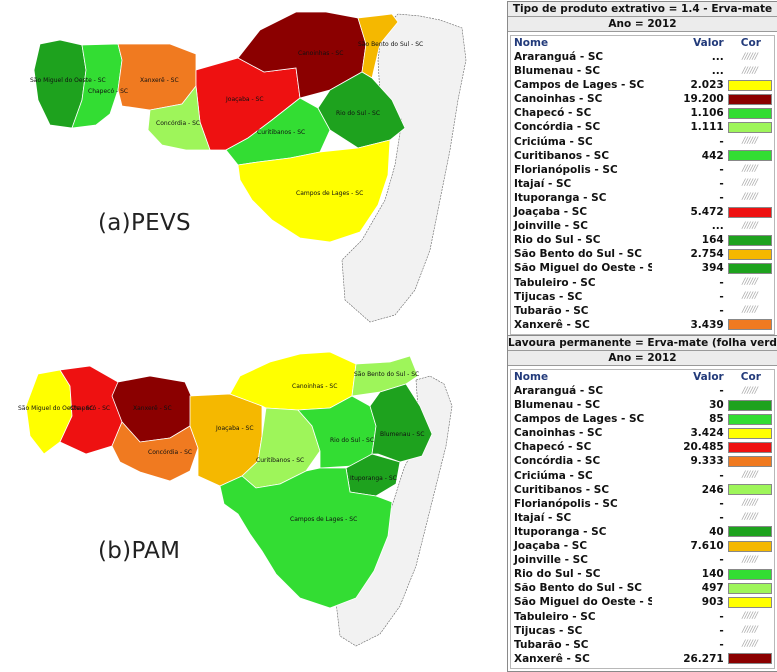 The image size is (777, 672). What do you see at coordinates (401, 423) in the screenshot?
I see `region-blumenau` at bounding box center [401, 423].